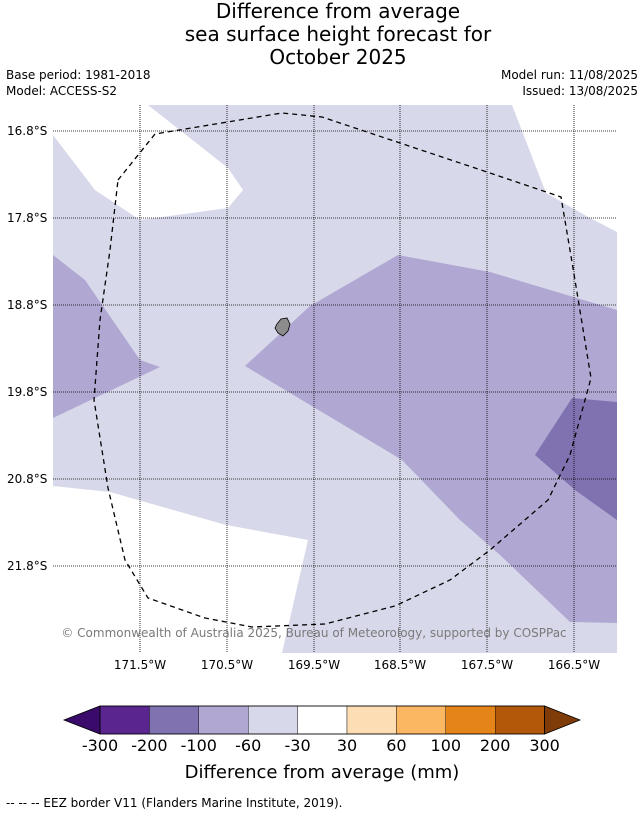 The width and height of the screenshot is (644, 816). What do you see at coordinates (322, 772) in the screenshot?
I see `colorbar-label: Difference from average (mm)` at bounding box center [322, 772].